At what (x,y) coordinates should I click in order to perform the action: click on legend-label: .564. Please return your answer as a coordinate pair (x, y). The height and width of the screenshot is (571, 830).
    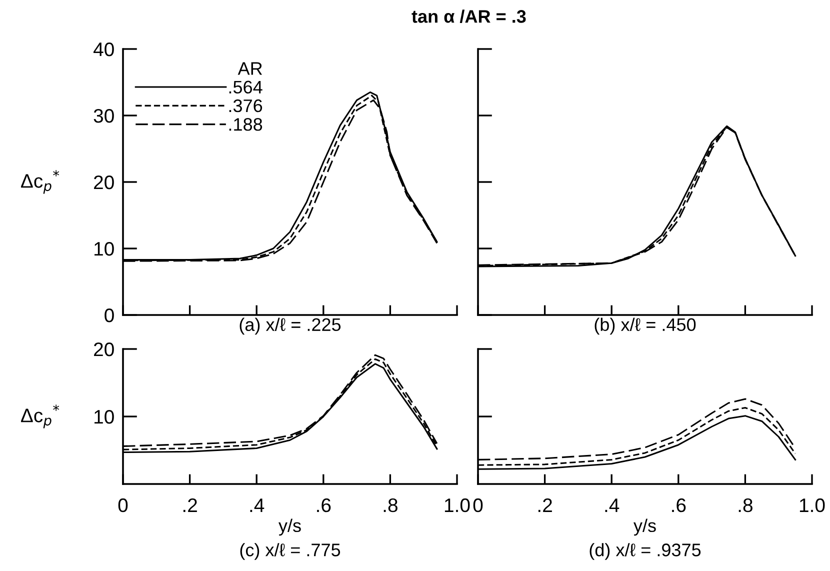
    Looking at the image, I should click on (245, 87).